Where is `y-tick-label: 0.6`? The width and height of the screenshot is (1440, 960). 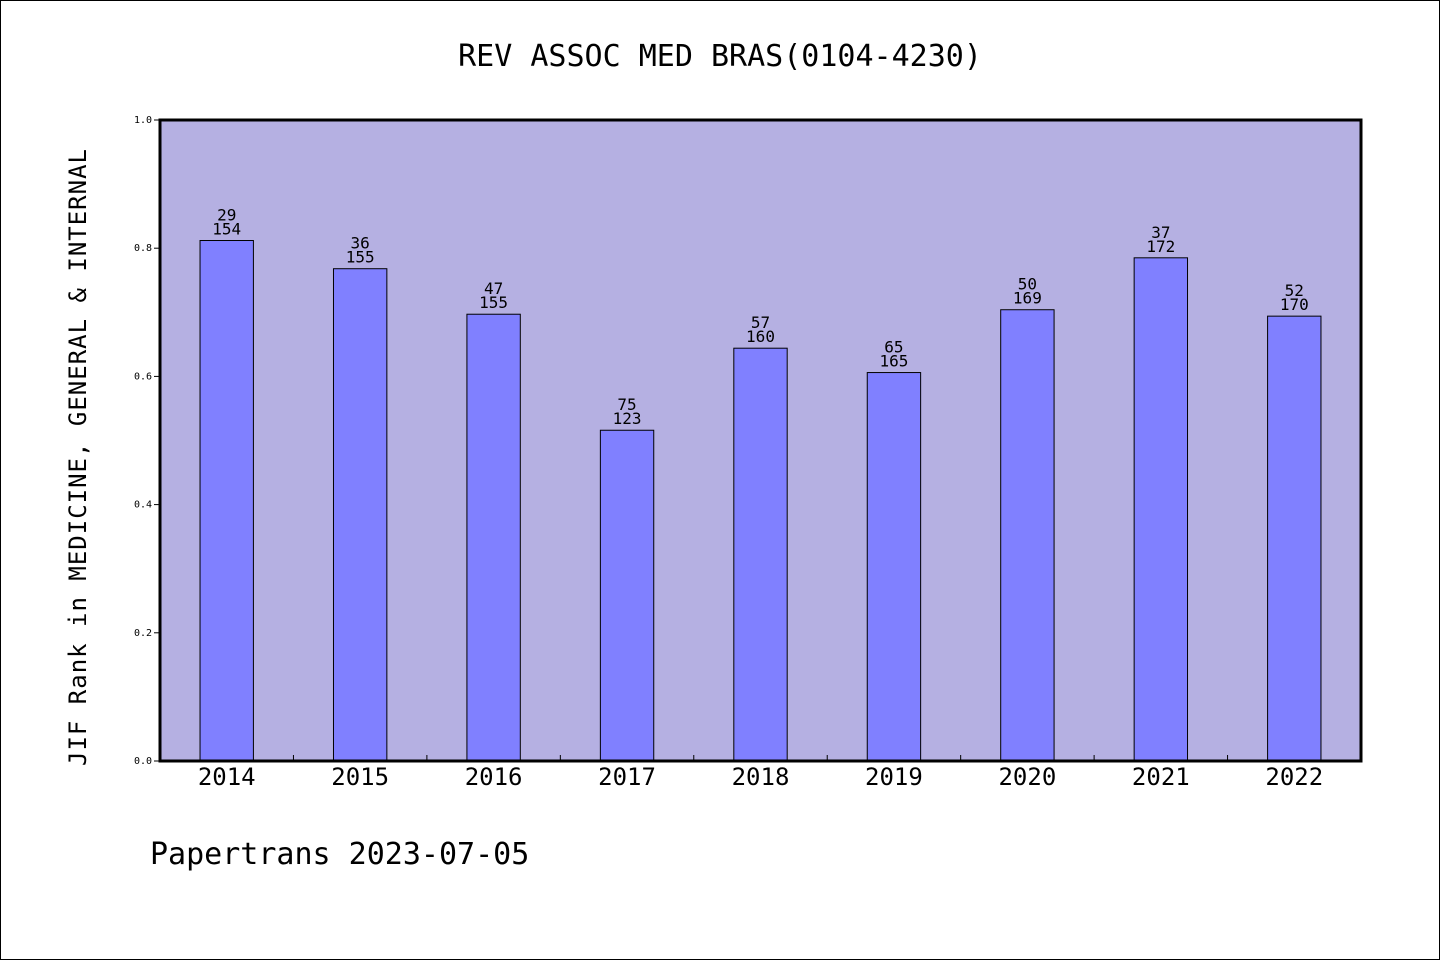
y-tick-label: 0.6 is located at coordinates (143, 376).